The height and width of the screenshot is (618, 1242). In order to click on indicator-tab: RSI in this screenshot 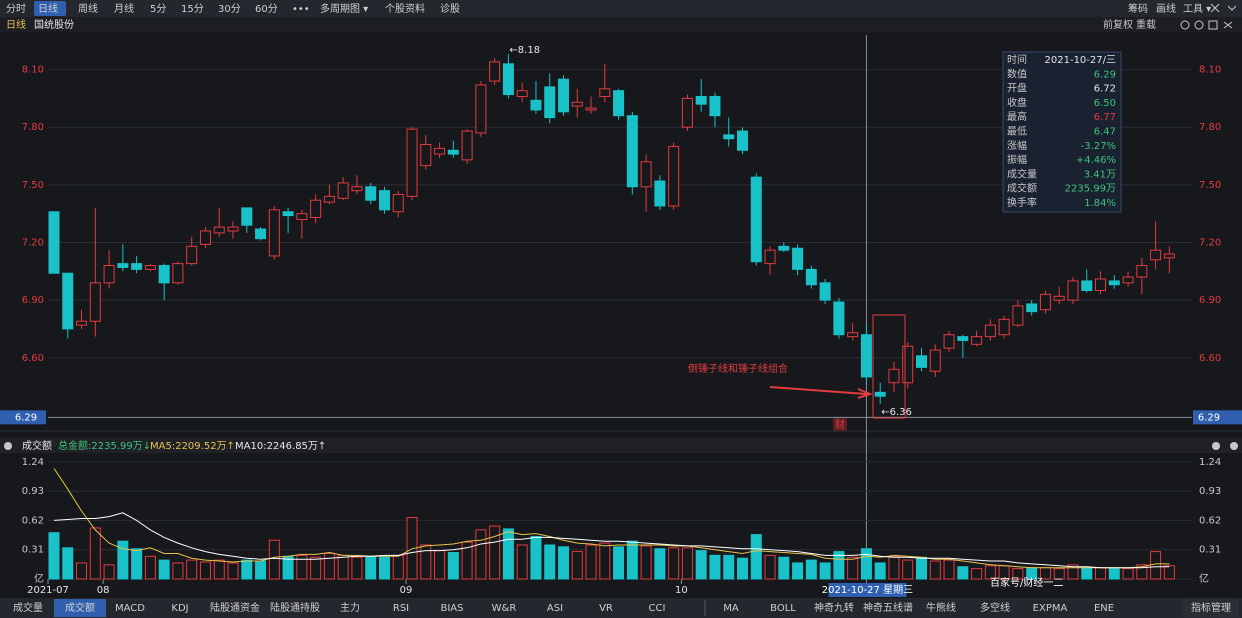, I will do `click(401, 608)`.